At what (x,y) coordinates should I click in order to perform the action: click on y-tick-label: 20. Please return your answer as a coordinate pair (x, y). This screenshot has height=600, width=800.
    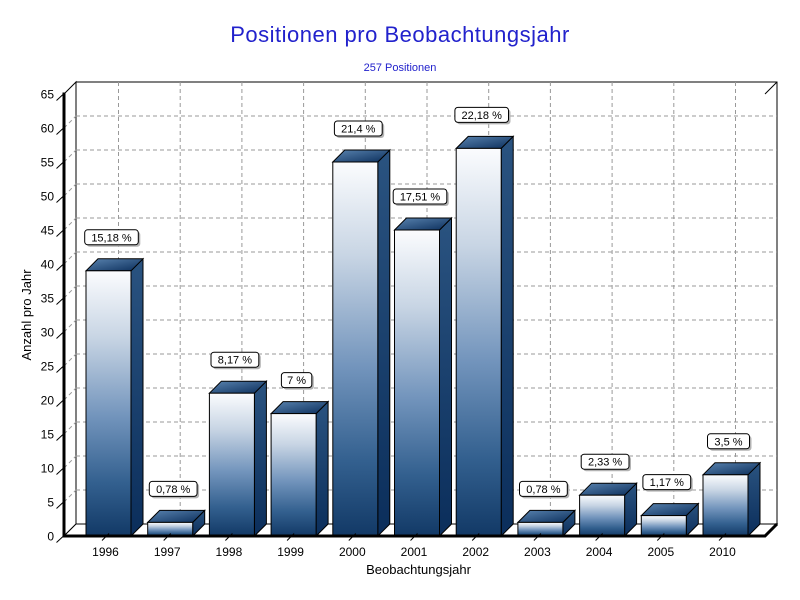
    Looking at the image, I should click on (48, 401).